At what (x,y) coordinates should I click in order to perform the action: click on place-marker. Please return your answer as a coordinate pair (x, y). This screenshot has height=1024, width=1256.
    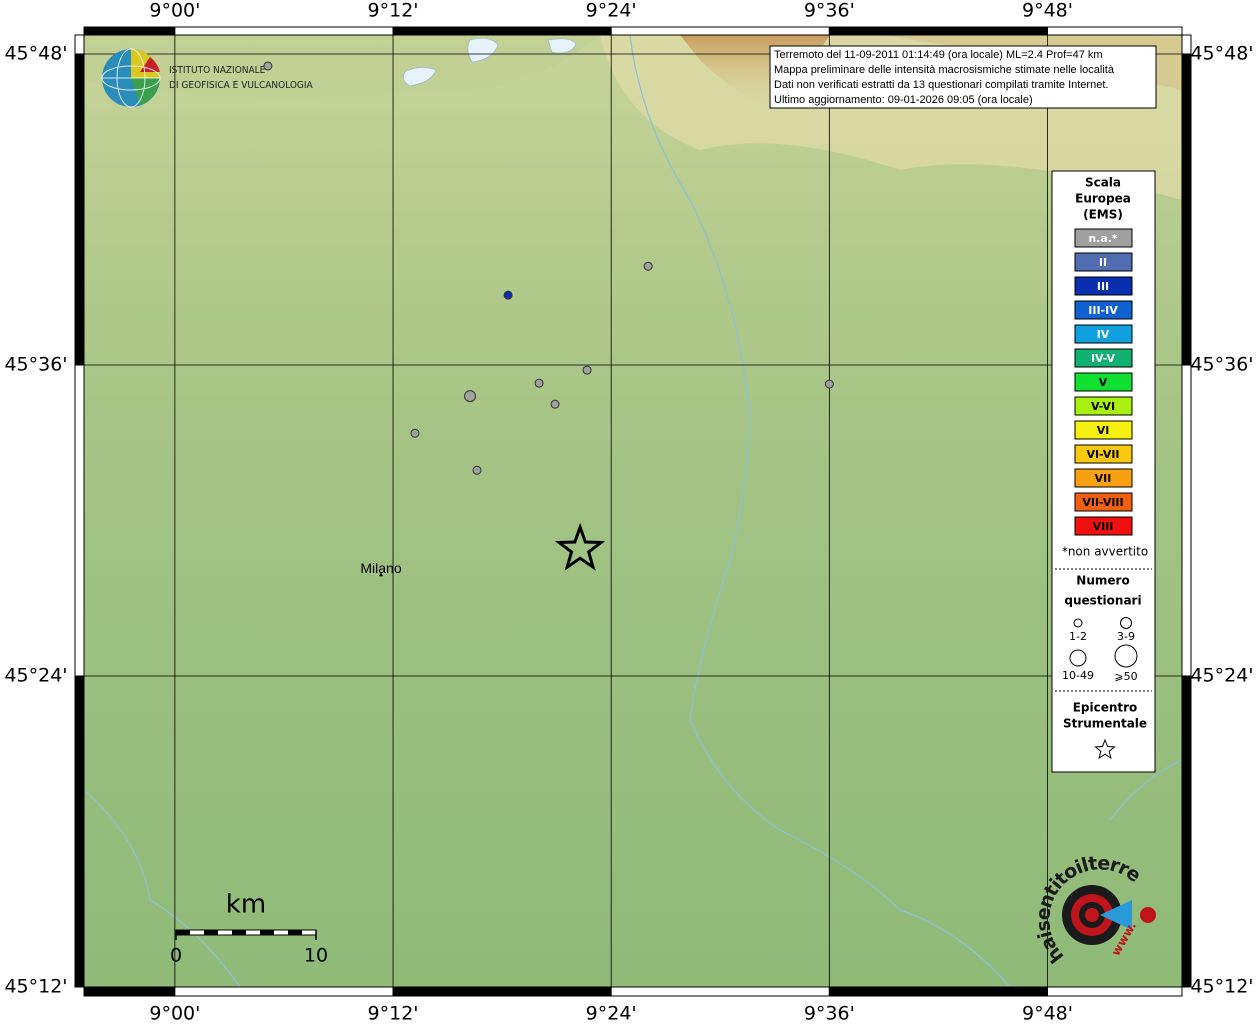
    Looking at the image, I should click on (381, 574).